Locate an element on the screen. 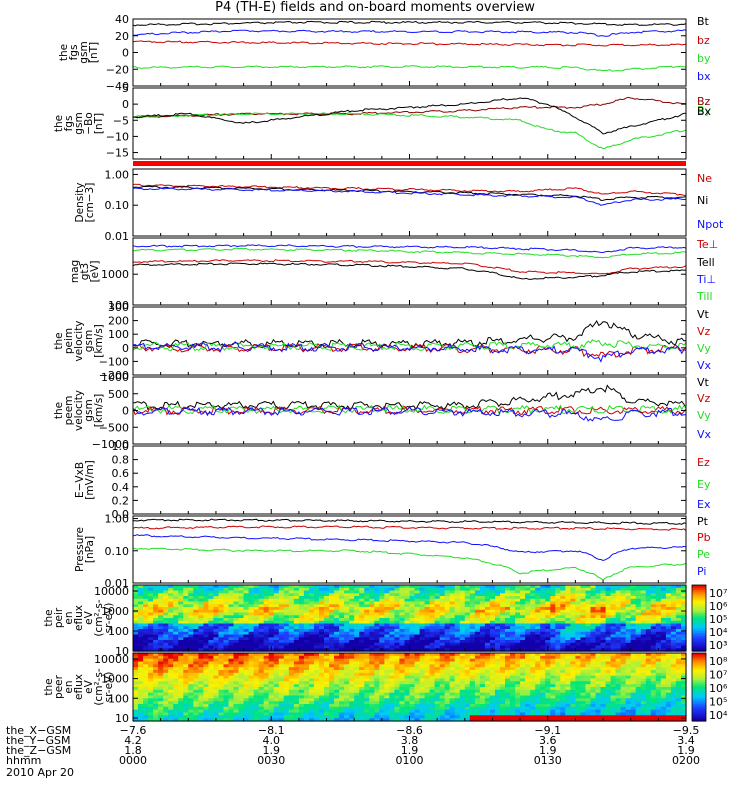  panel-frame is located at coordinates (409, 341).